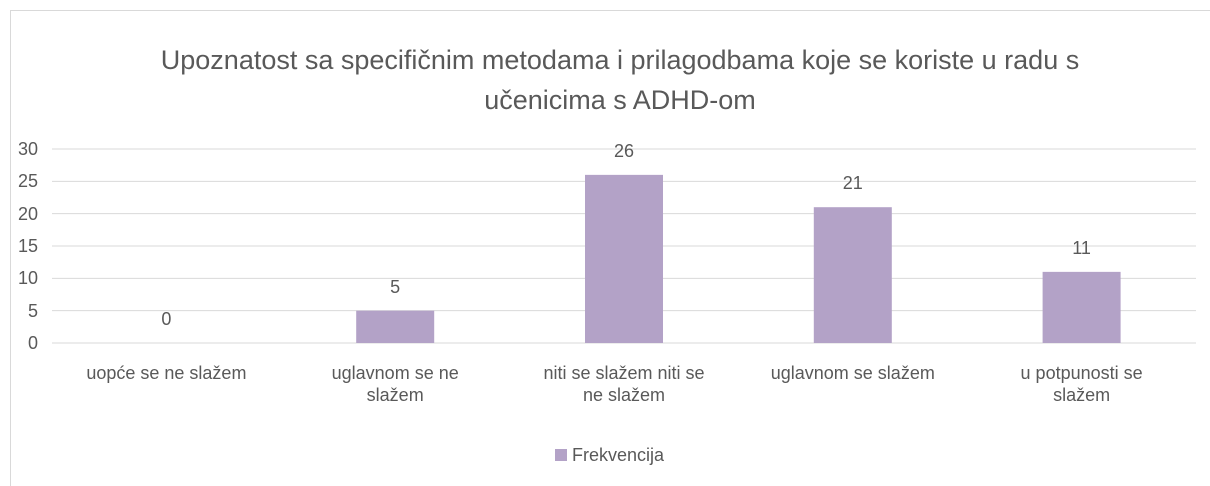  I want to click on y-tick-label: 10, so click(27, 278).